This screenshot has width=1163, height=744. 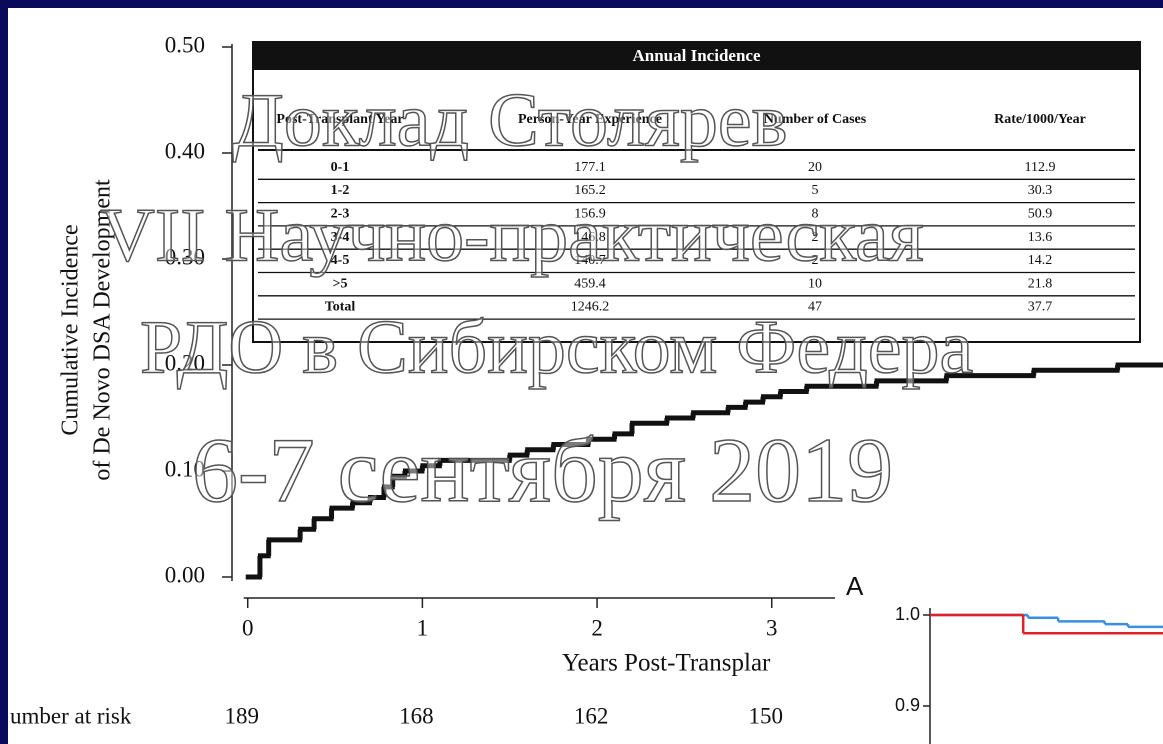 I want to click on table-cell: 1-2, so click(x=340, y=190).